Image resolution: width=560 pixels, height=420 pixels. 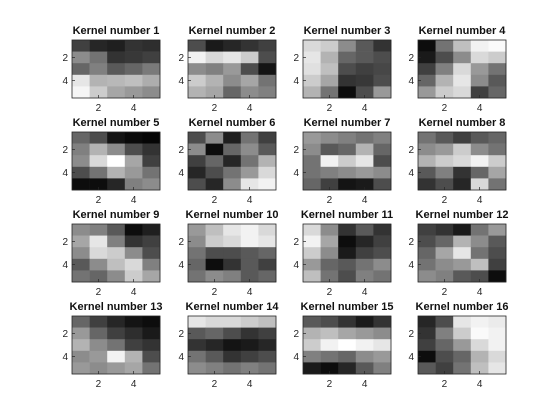 What do you see at coordinates (232, 31) in the screenshot?
I see `panel-title: Kernel number 2` at bounding box center [232, 31].